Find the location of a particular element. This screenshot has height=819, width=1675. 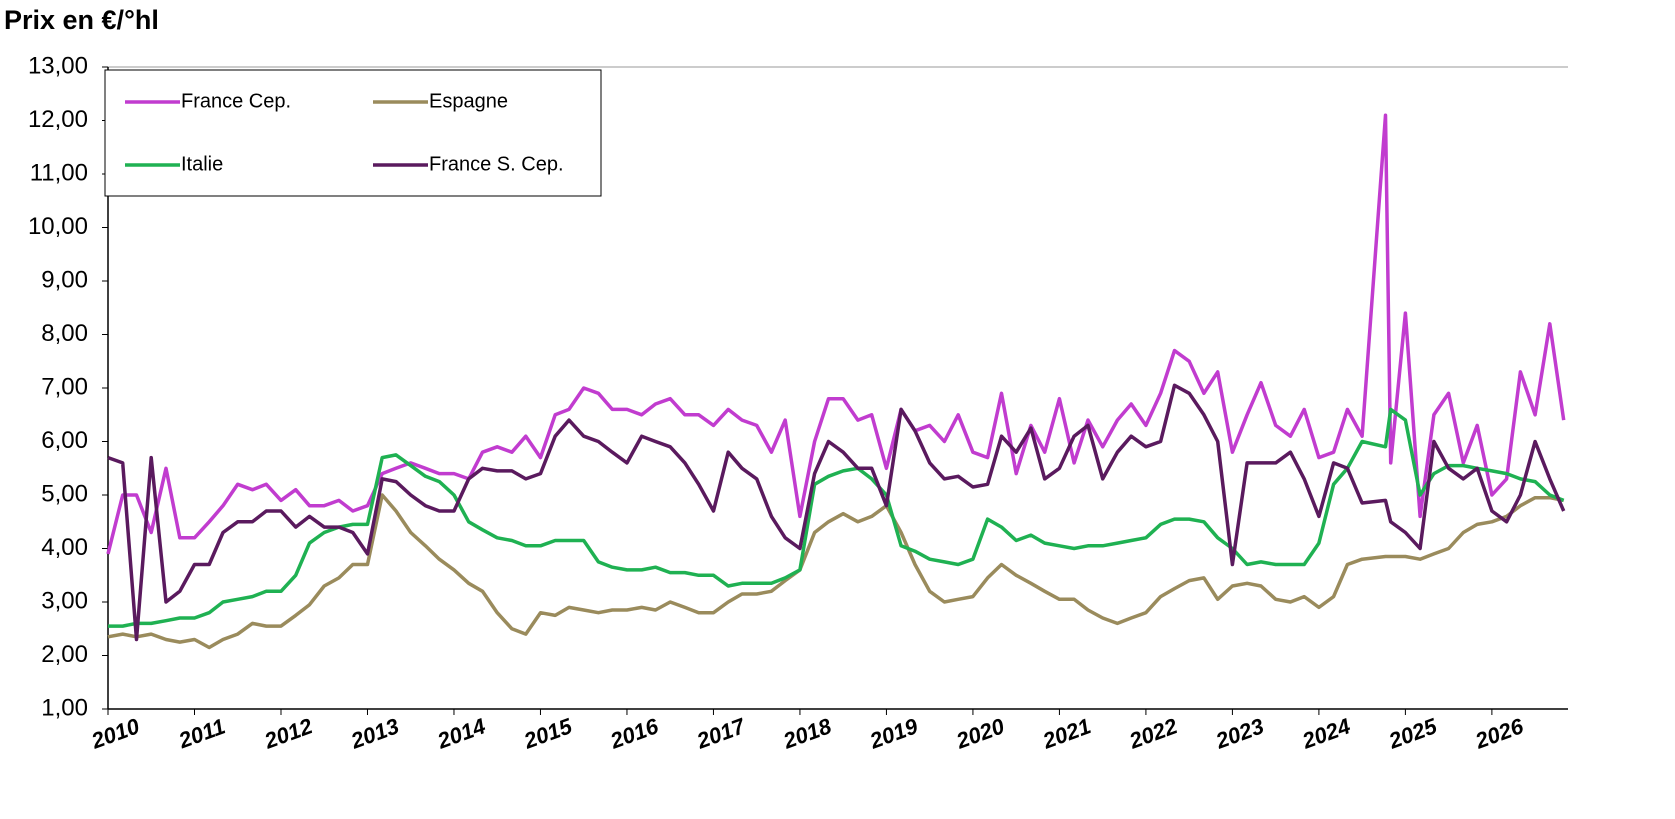

x-tick-label: 2023 is located at coordinates (1239, 733).